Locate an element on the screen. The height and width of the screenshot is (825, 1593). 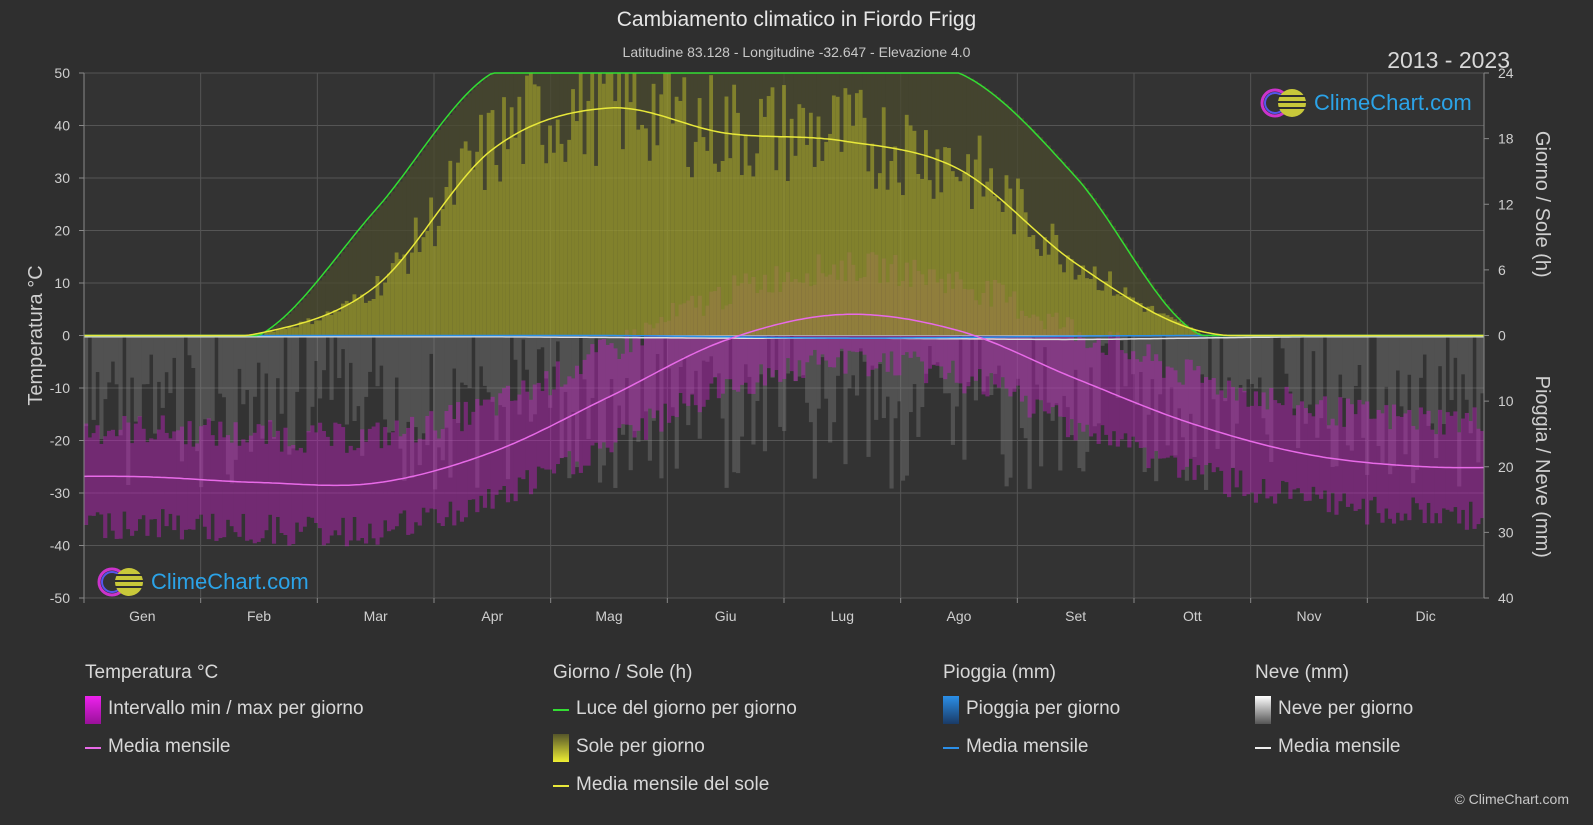
logo-bottom: ClimeChart.com is located at coordinates (202, 582).